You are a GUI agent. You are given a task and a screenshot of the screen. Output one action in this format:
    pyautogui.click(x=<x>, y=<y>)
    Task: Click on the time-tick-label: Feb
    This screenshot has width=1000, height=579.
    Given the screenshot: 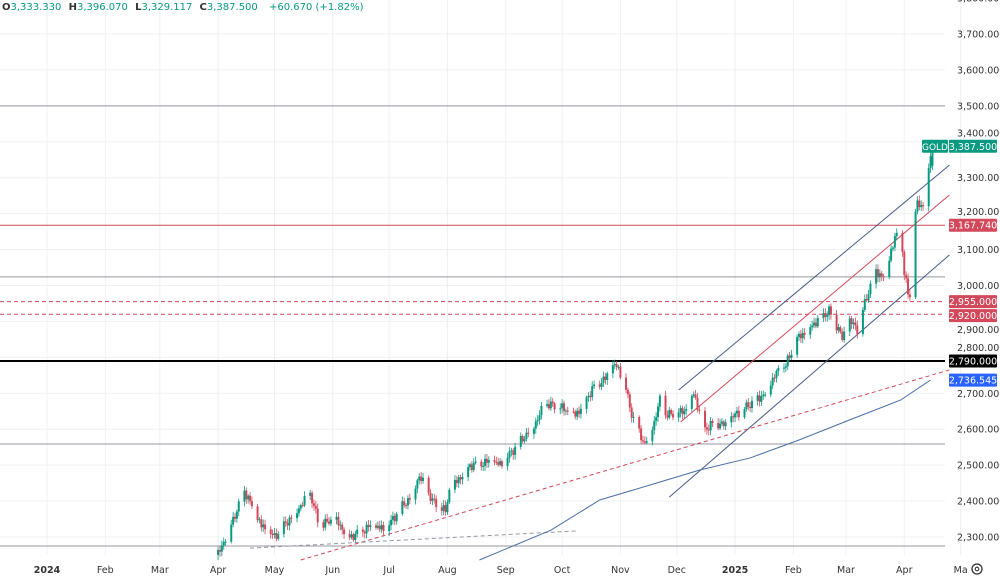 What is the action you would take?
    pyautogui.click(x=105, y=570)
    